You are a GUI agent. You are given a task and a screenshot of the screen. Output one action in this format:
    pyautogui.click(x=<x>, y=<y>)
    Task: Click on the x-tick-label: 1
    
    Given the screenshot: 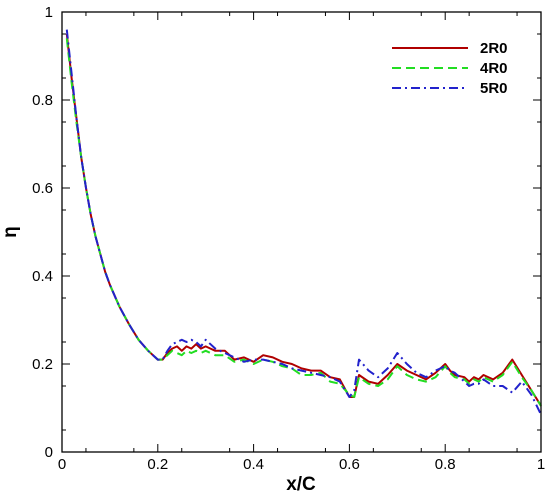 What is the action you would take?
    pyautogui.click(x=541, y=464)
    